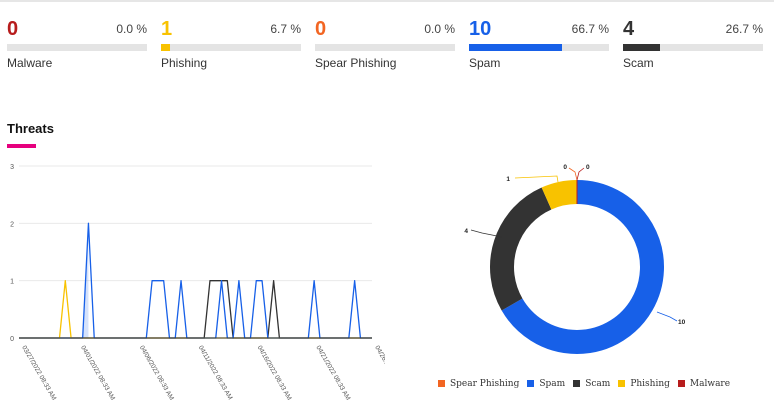 This screenshot has height=407, width=774. What do you see at coordinates (480, 29) in the screenshot?
I see `stat-count: 10` at bounding box center [480, 29].